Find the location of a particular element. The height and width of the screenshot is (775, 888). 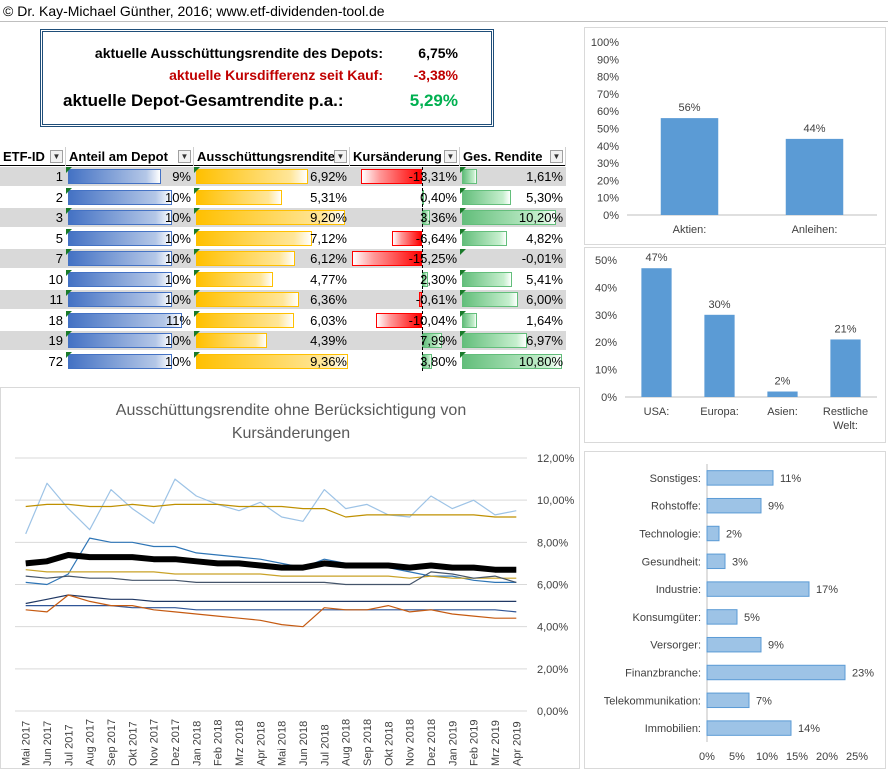

col-etf-id: ETF-ID ▼ is located at coordinates (33, 156).